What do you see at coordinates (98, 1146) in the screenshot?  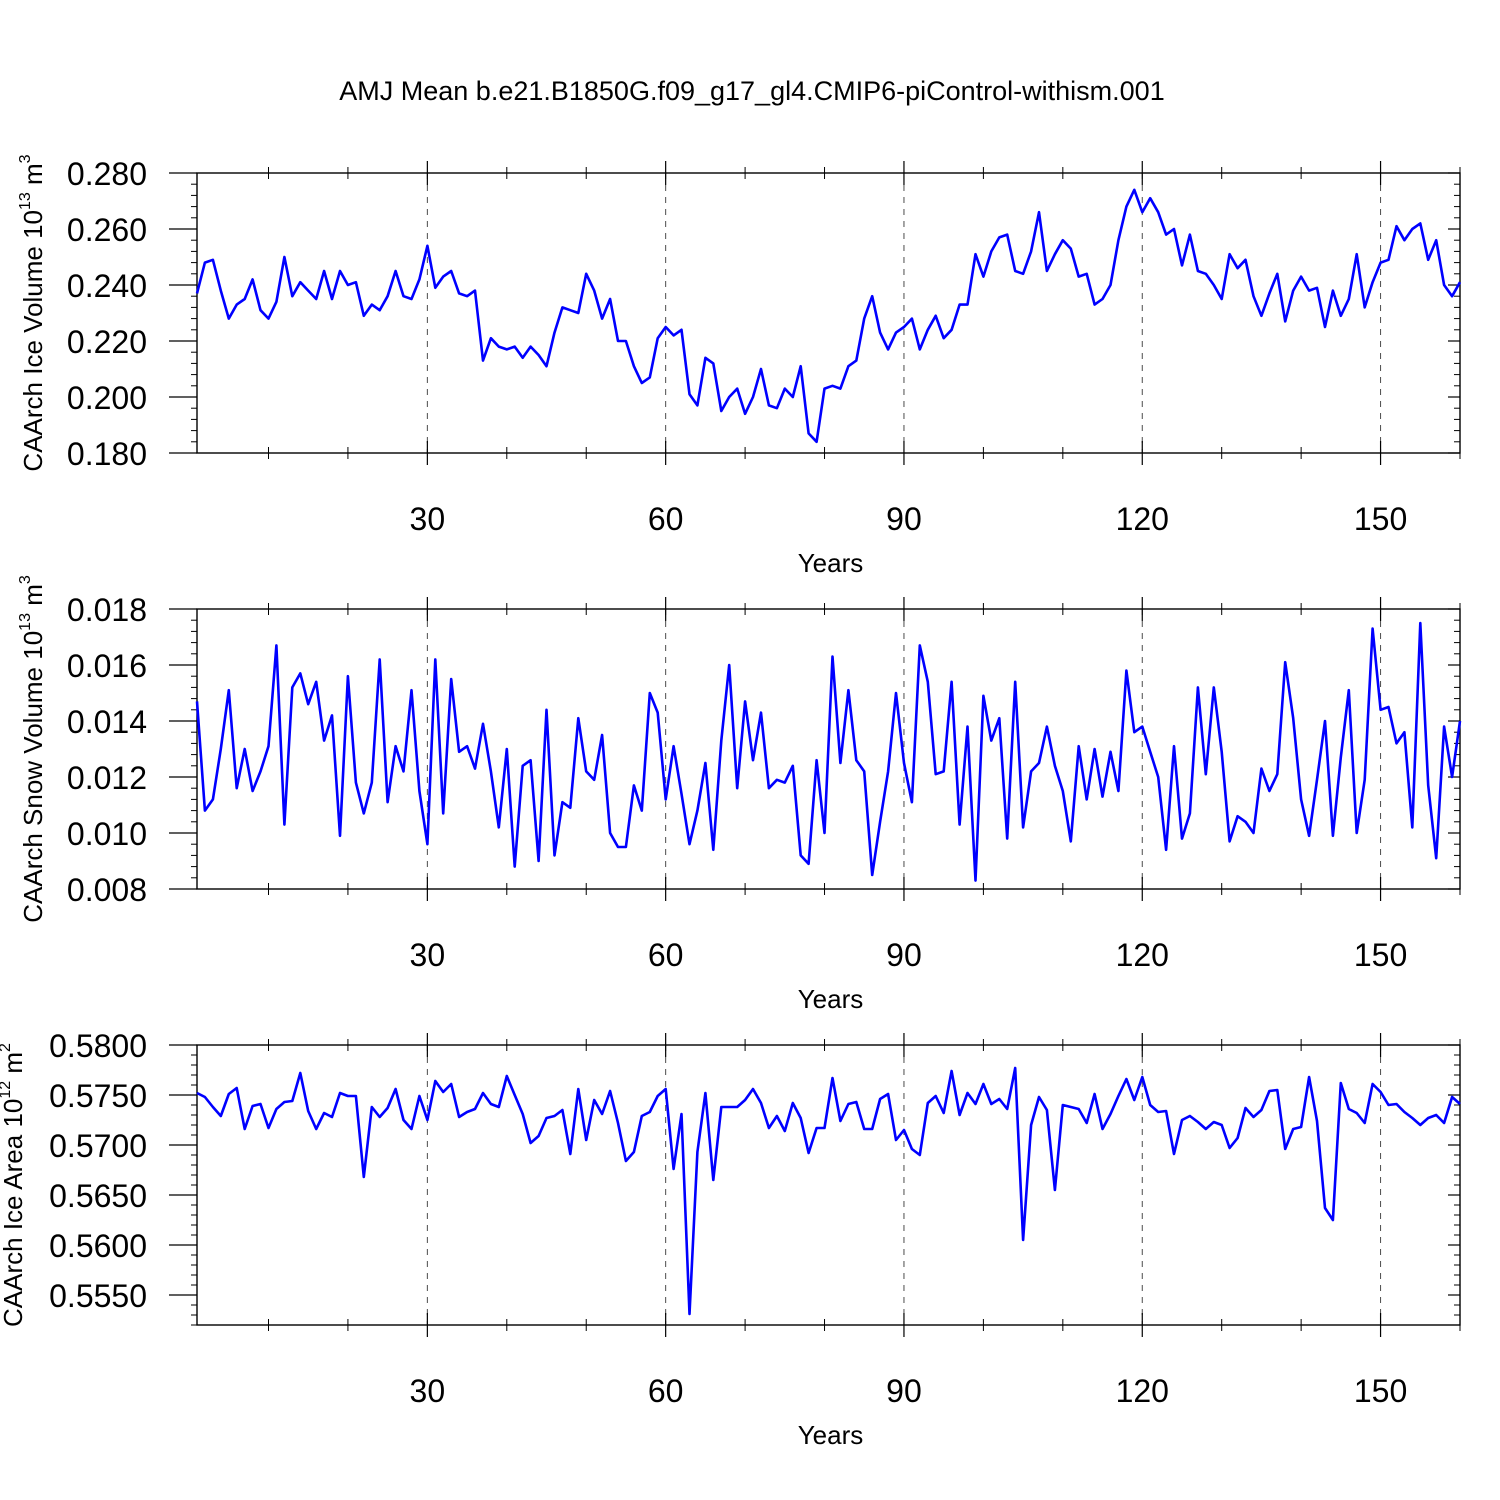 I see `y-tick-label: 0.5700` at bounding box center [98, 1146].